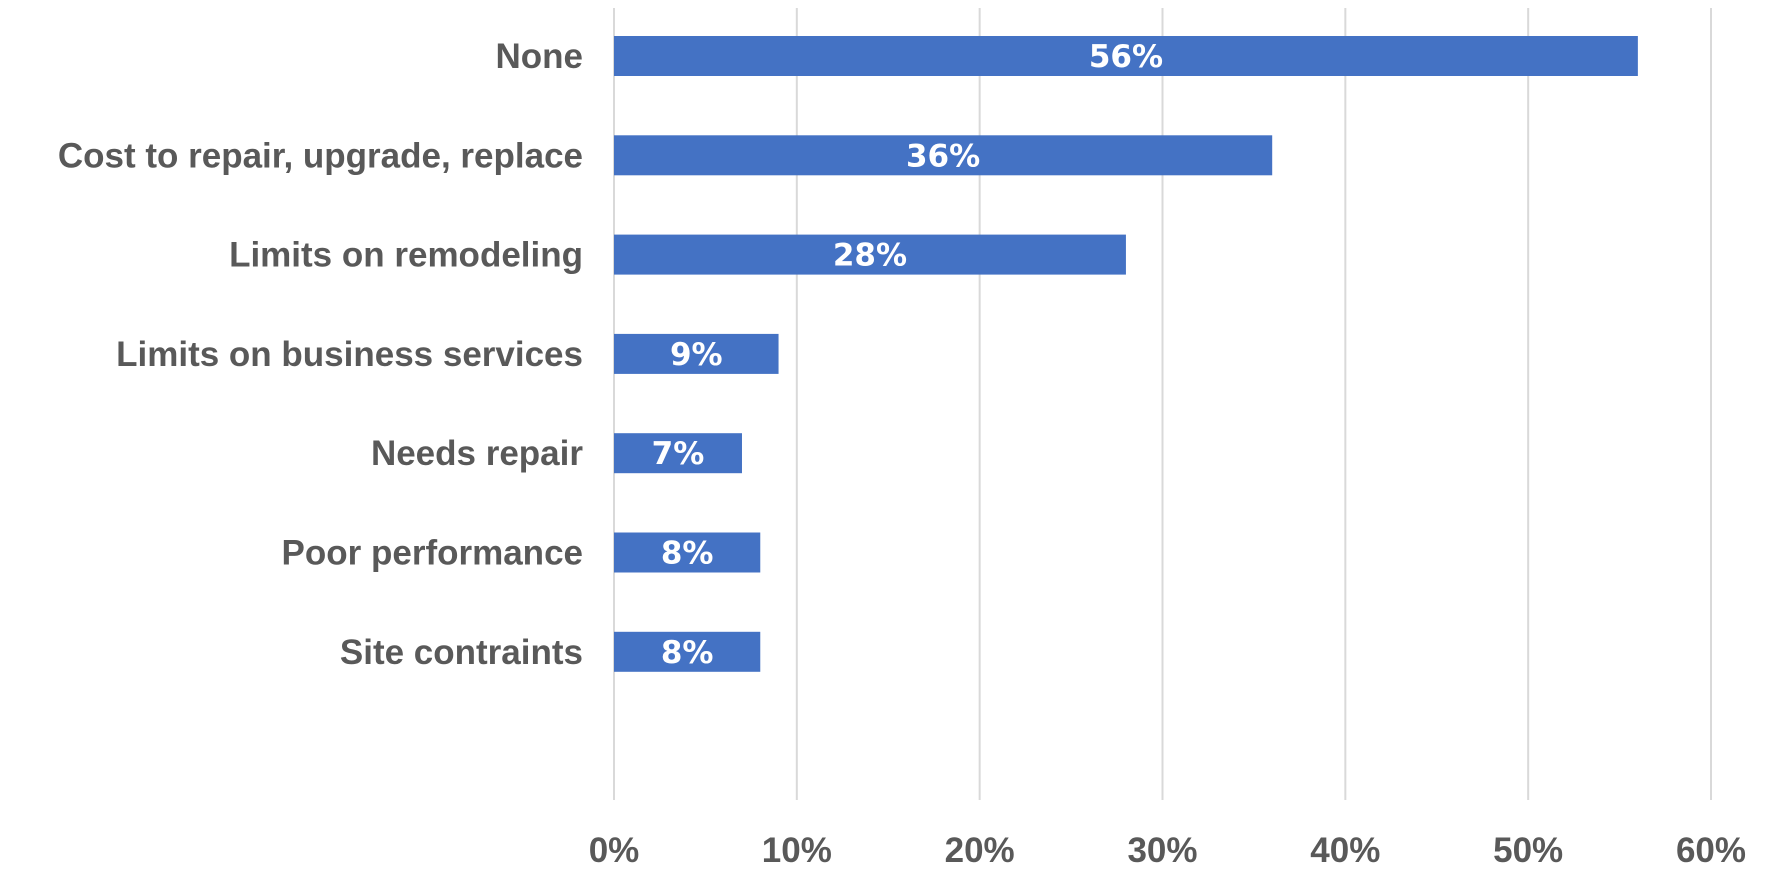 This screenshot has height=873, width=1765. Describe the element at coordinates (1345, 850) in the screenshot. I see `x-tick-label: 40%` at that location.